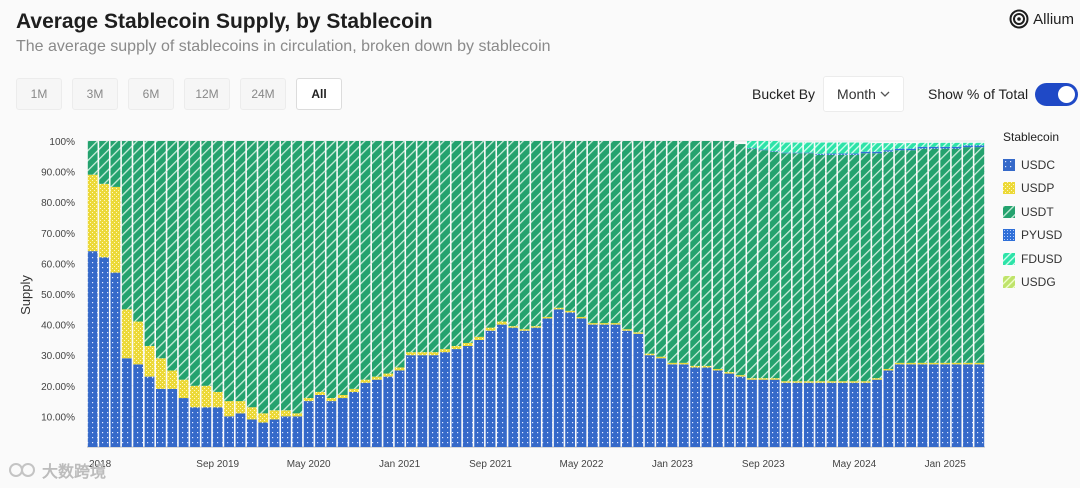 The width and height of the screenshot is (1080, 488). I want to click on range-24m-button: 24M, so click(263, 94).